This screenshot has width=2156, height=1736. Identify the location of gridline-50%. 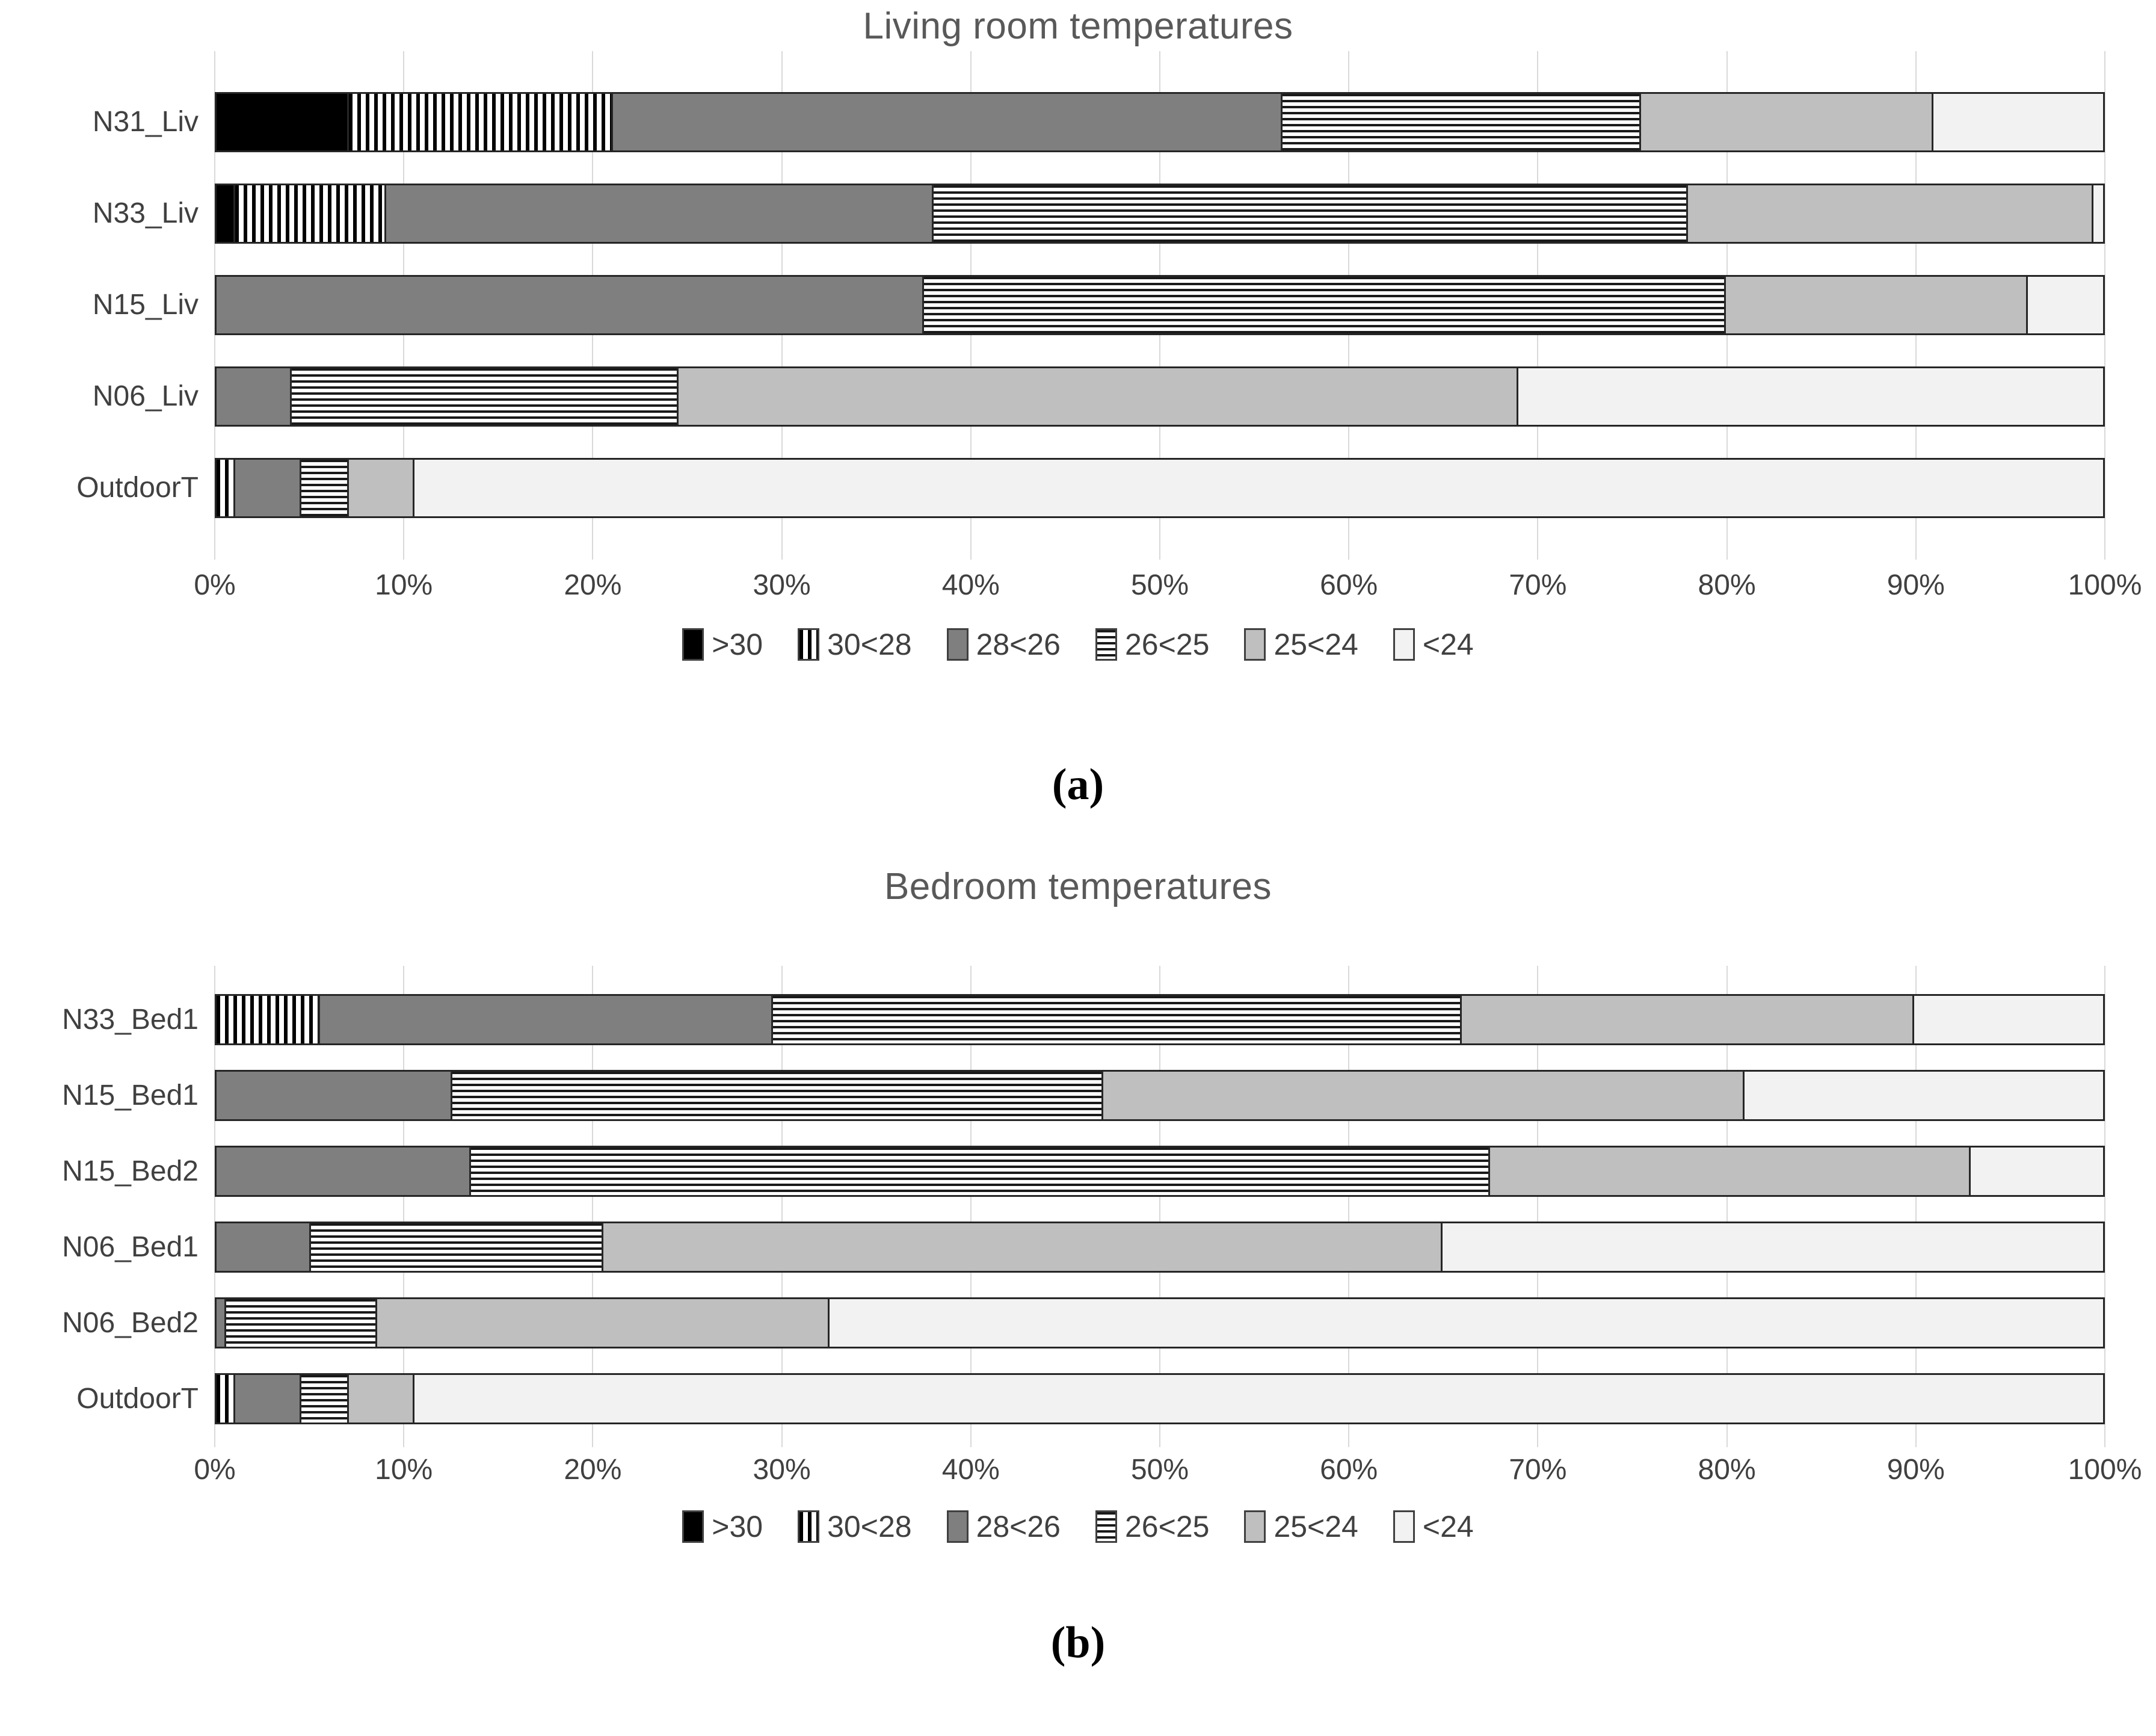
(1159, 1206).